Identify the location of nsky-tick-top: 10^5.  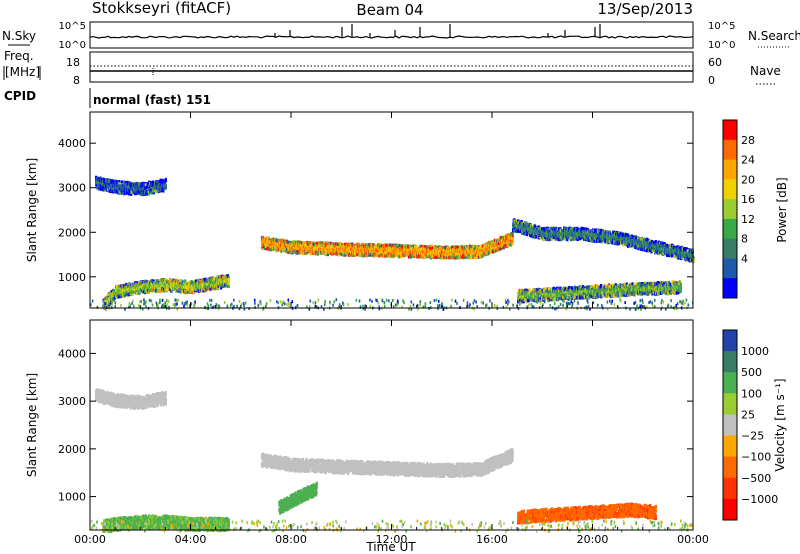
(72, 26).